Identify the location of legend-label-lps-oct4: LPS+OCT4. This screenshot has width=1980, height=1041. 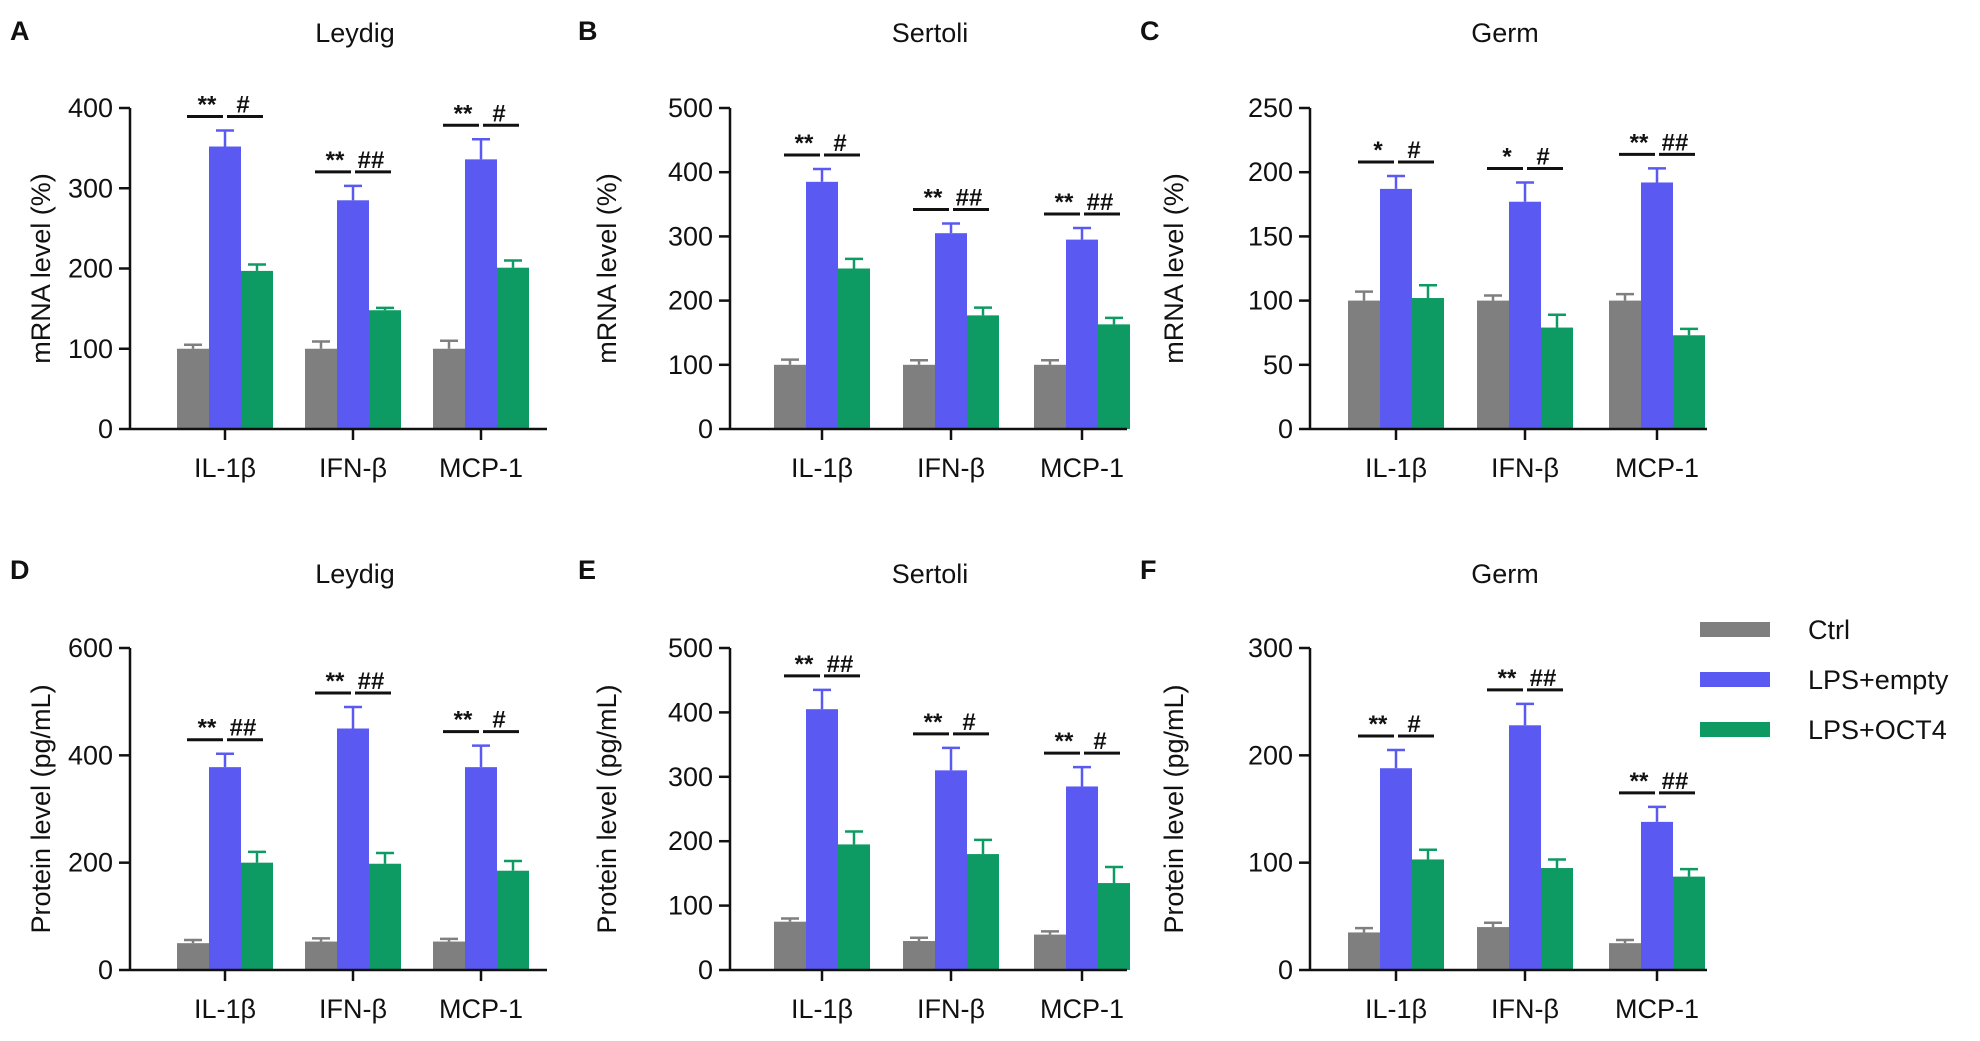
(1877, 730).